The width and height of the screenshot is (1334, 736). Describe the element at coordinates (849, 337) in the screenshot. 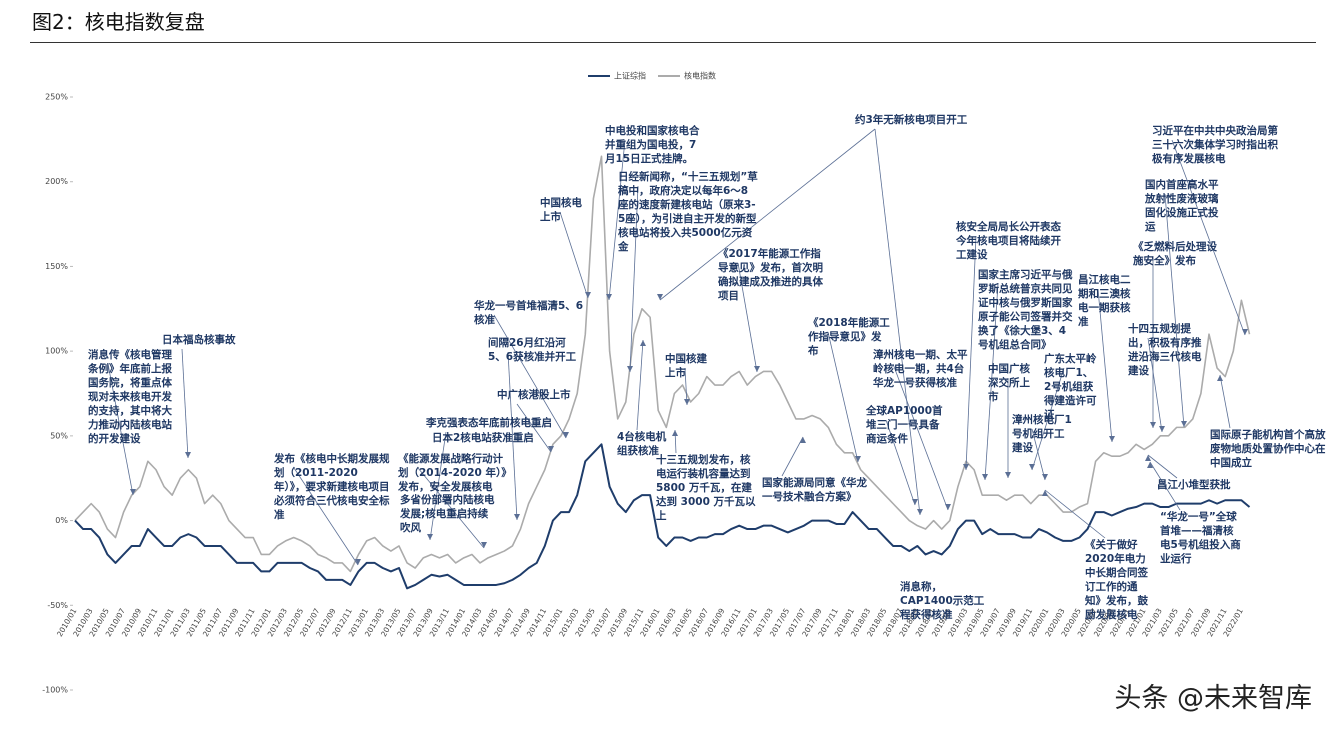

I see `annotation: 《2018年能源工作指导意见》发布` at that location.